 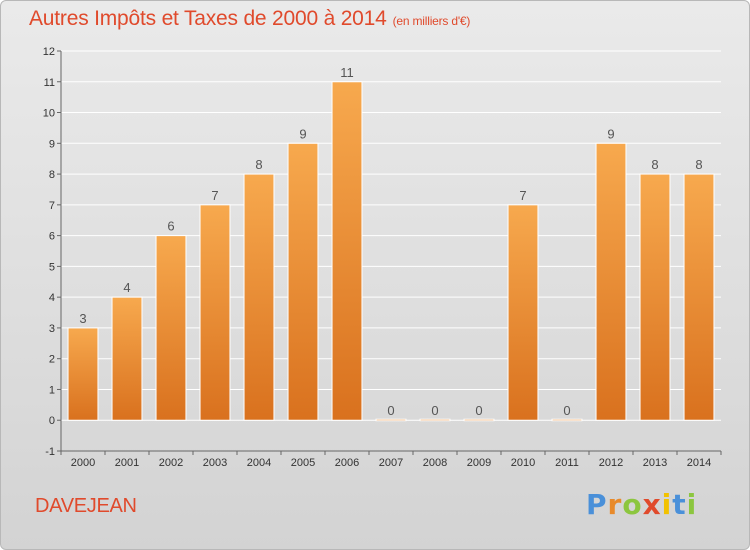 I want to click on data-label-2010: 7, so click(x=522, y=195).